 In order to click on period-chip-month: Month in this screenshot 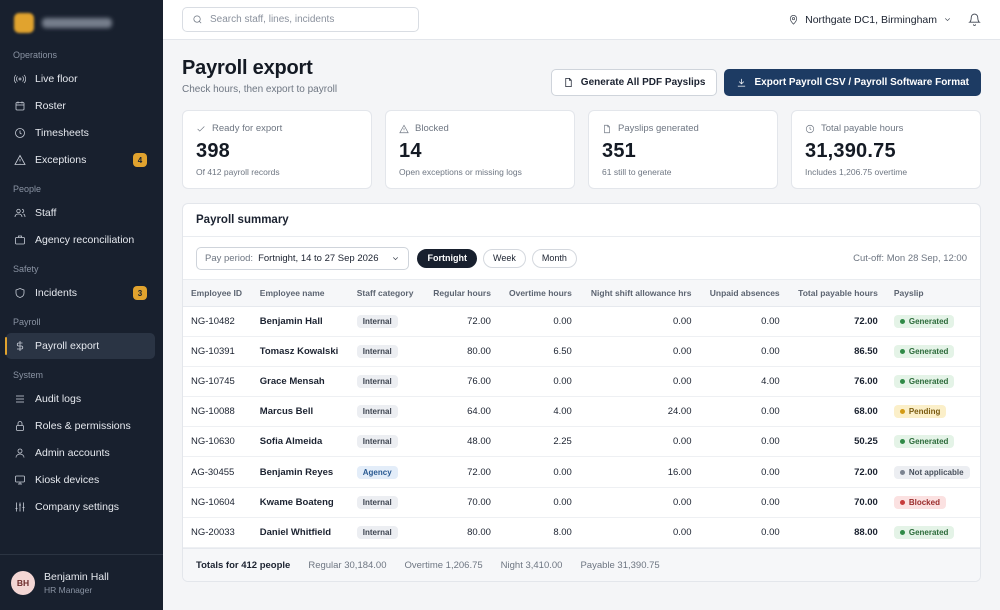, I will do `click(554, 258)`.